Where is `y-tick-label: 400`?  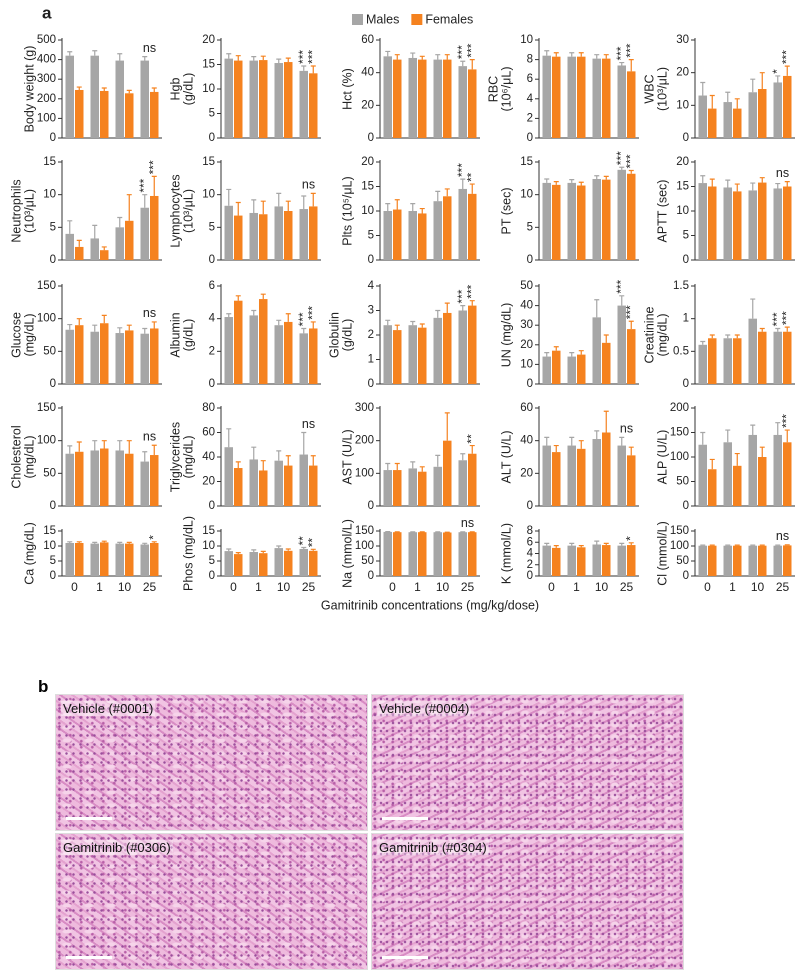 y-tick-label: 400 is located at coordinates (46, 60).